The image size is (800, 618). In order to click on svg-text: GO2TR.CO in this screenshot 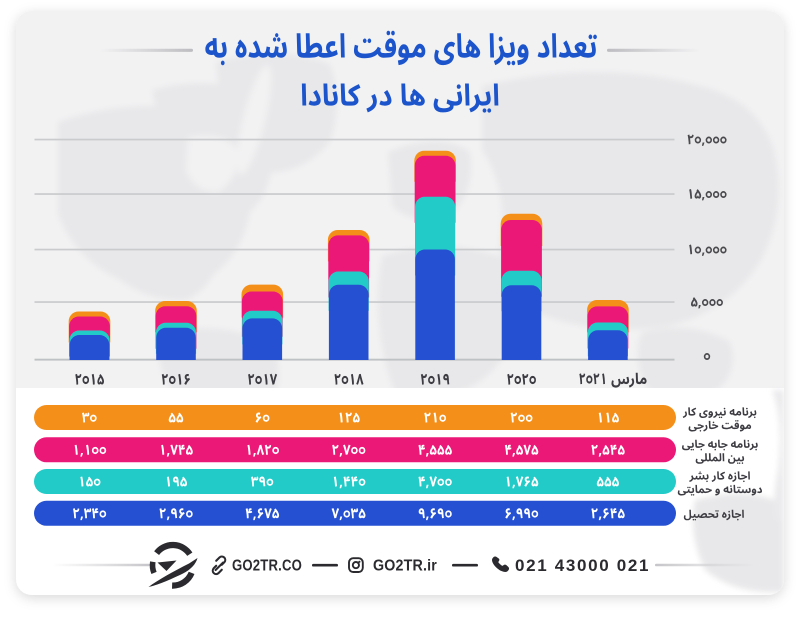, I will do `click(267, 566)`.